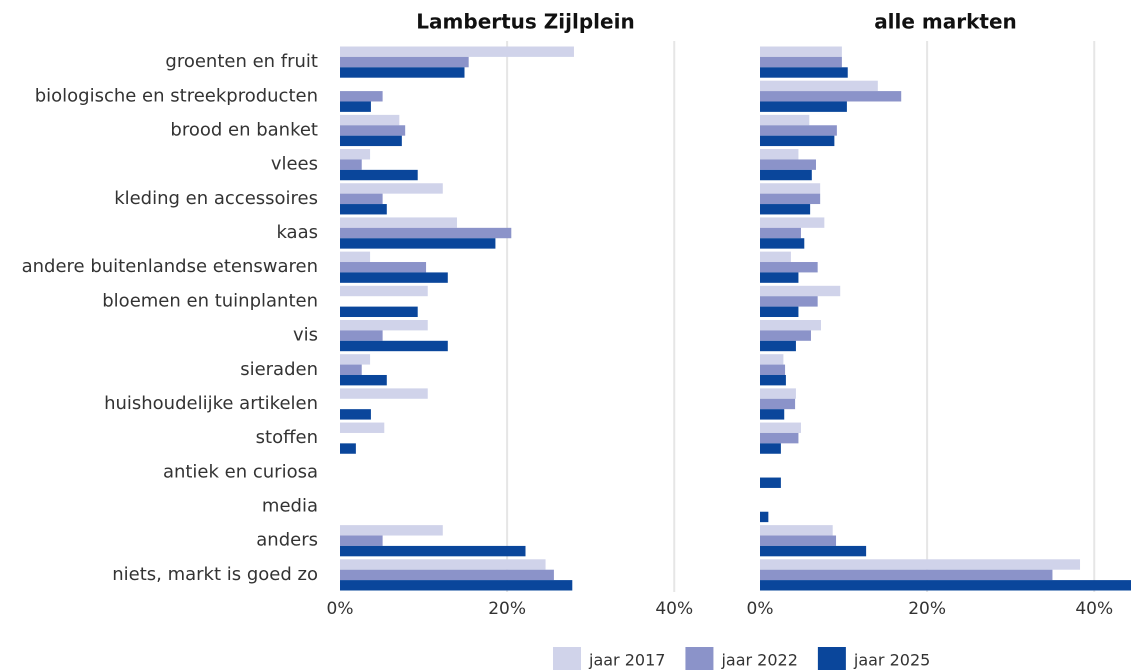 This screenshot has height=670, width=1131. What do you see at coordinates (279, 369) in the screenshot?
I see `category-label: sieraden` at bounding box center [279, 369].